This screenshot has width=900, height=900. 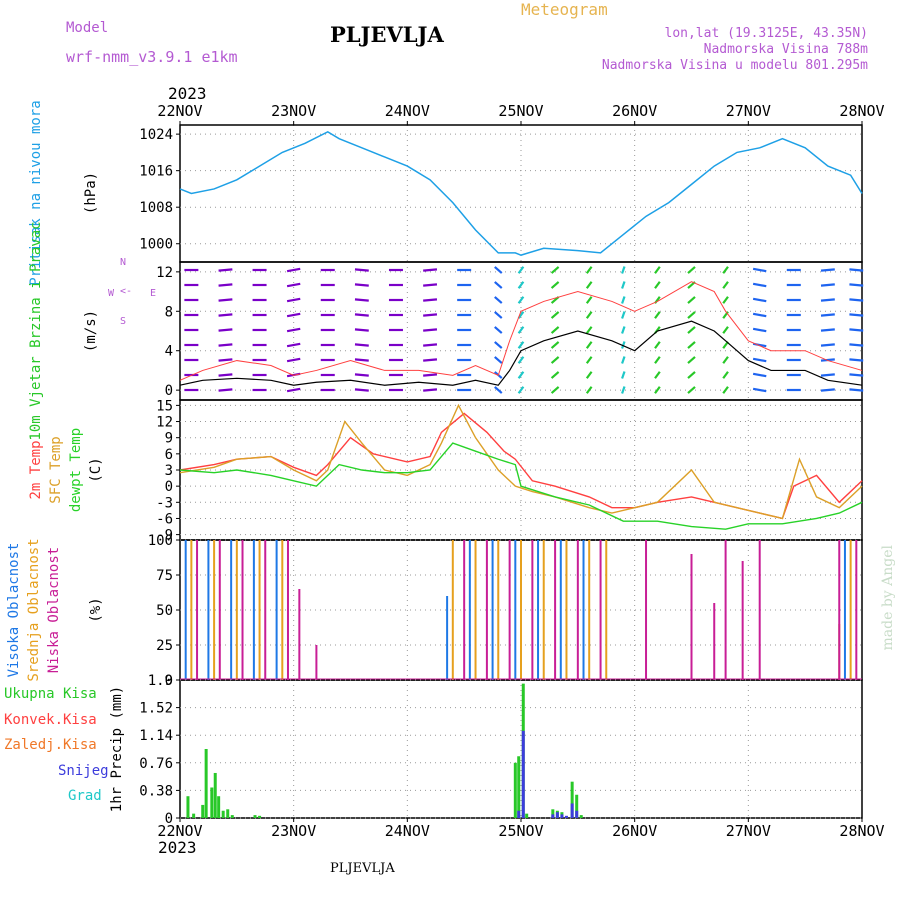 I want to click on y-tick-label: 1024, so click(x=156, y=135).